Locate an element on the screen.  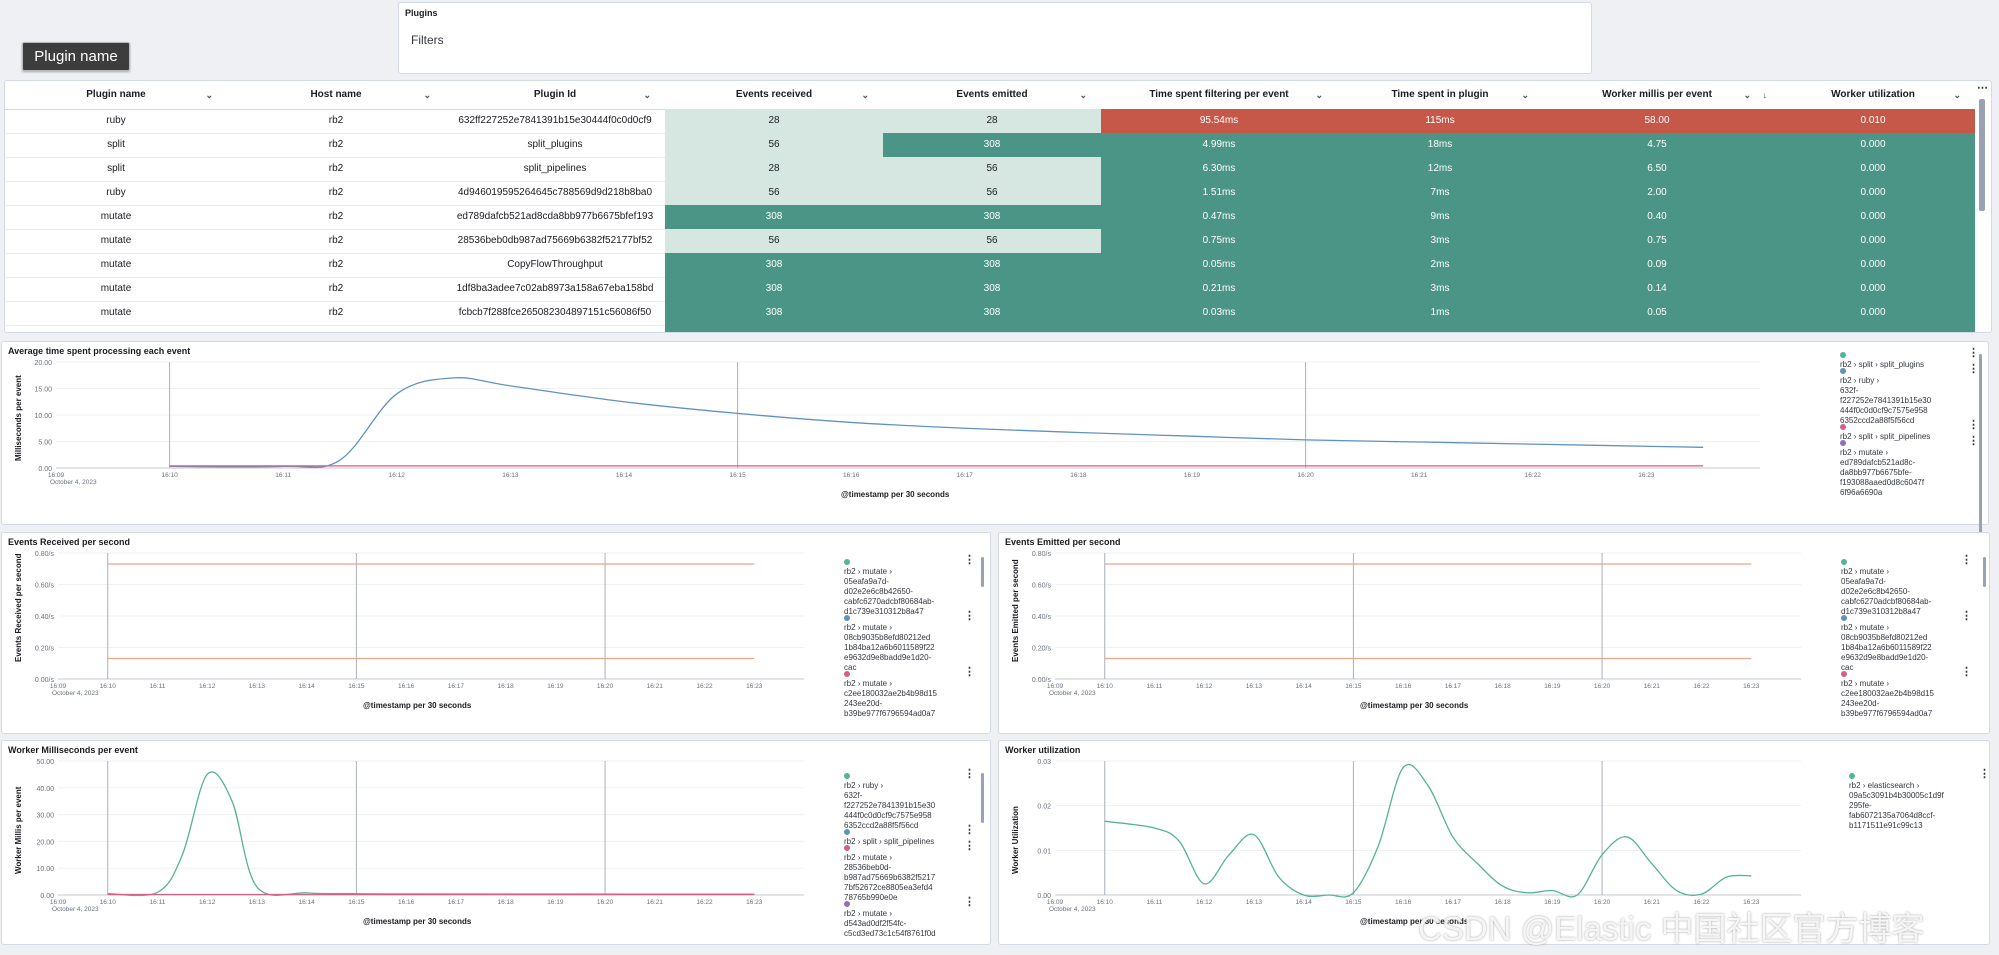
x-tick-label: 16:21 is located at coordinates (1652, 686).